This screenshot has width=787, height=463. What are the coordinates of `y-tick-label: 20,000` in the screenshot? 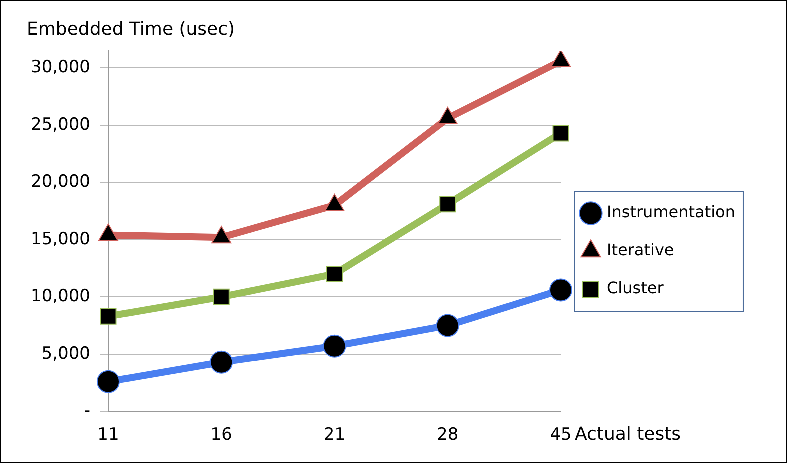 It's located at (60, 182).